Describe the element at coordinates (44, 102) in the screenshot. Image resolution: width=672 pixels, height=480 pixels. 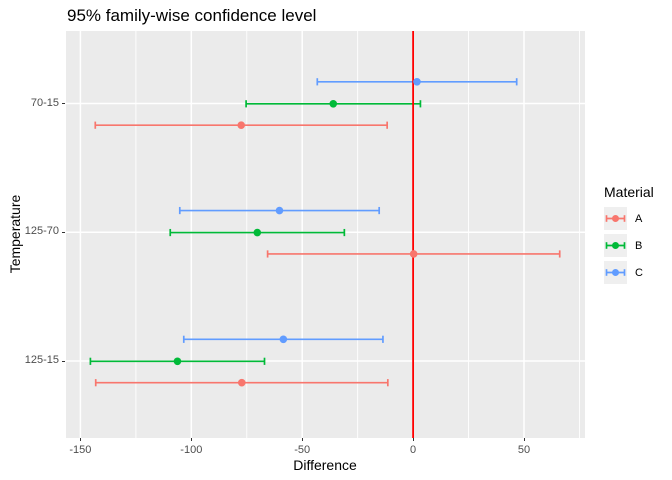
I see `y-tick-label: 70-15` at that location.